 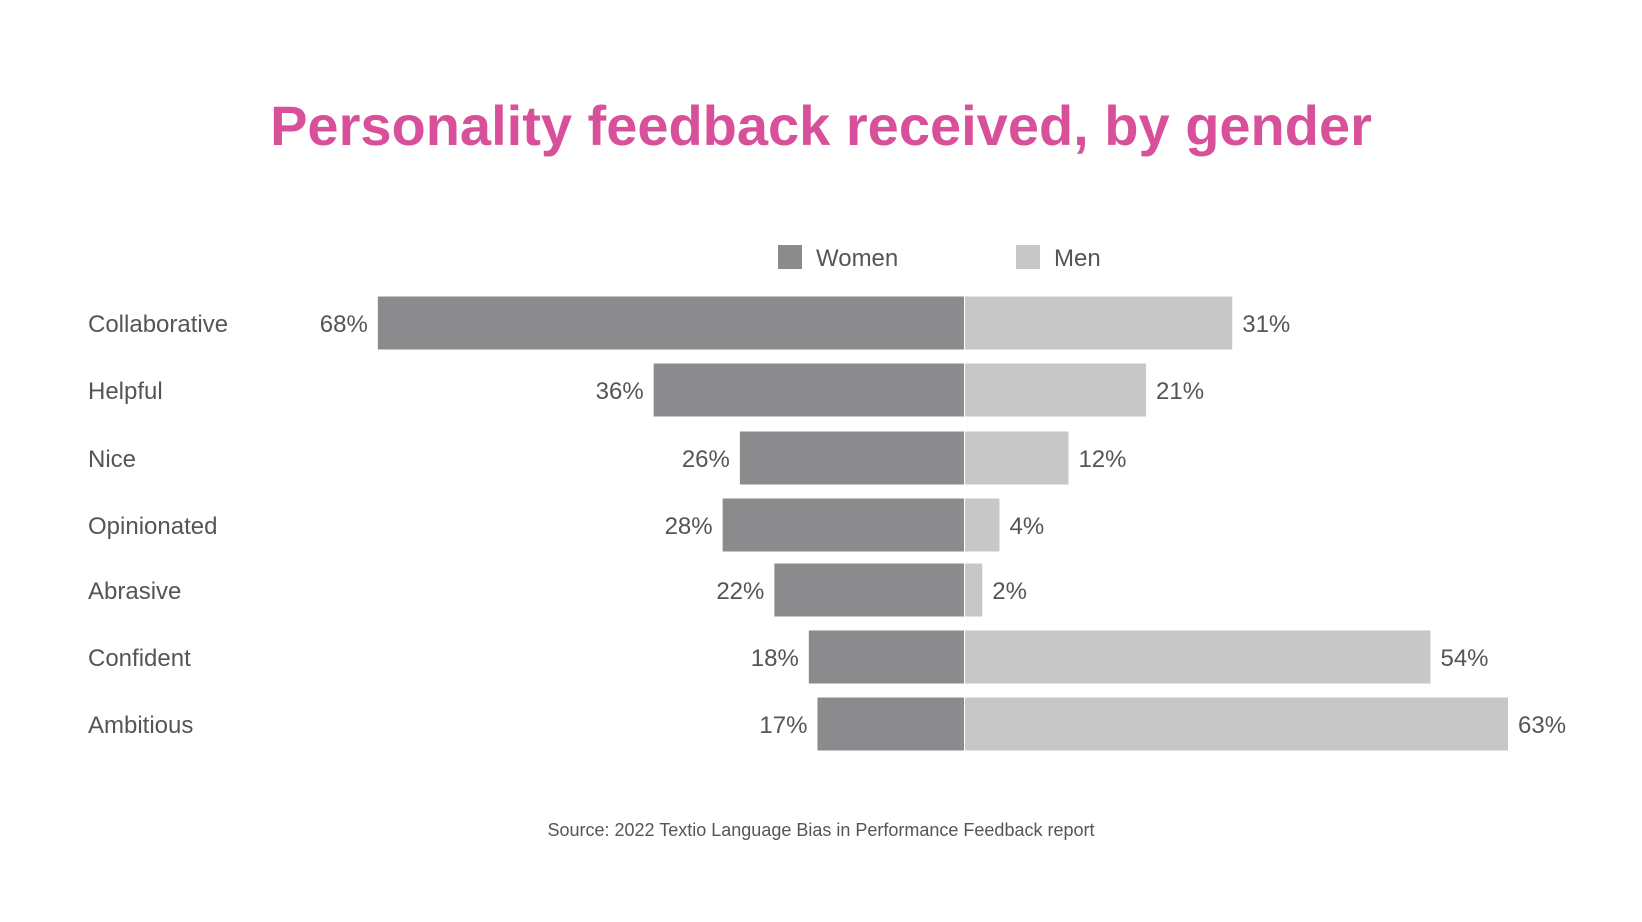 What do you see at coordinates (1077, 258) in the screenshot?
I see `legend-label-men: Men` at bounding box center [1077, 258].